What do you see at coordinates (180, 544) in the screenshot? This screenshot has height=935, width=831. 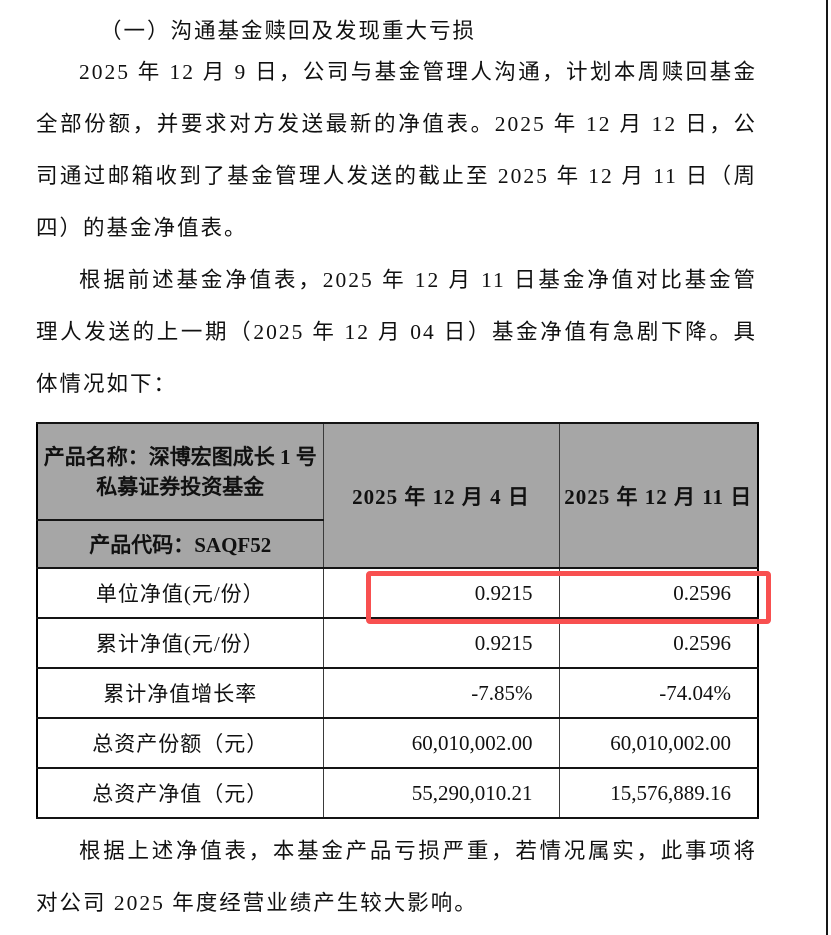 I see `product-code-cell: 产品代码：SAQF52` at bounding box center [180, 544].